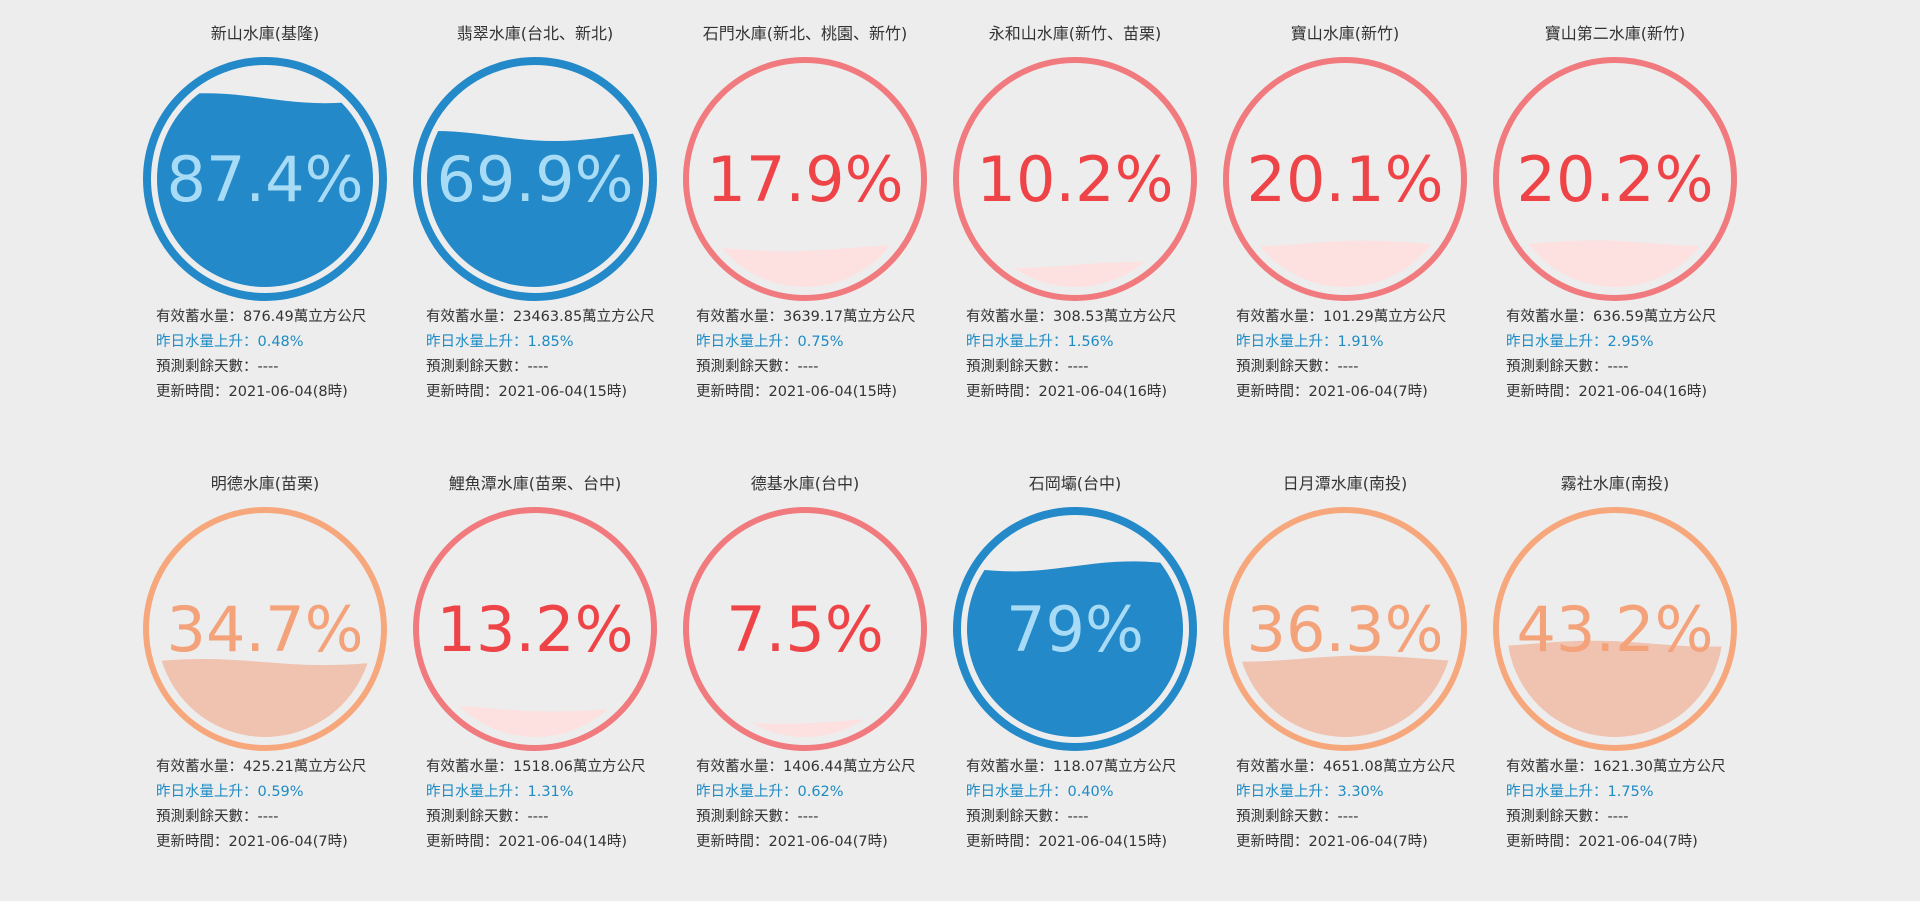 Image resolution: width=1920 pixels, height=901 pixels. I want to click on storage-text: 有效蓄水量：308.53萬立方公尺, so click(1071, 317).